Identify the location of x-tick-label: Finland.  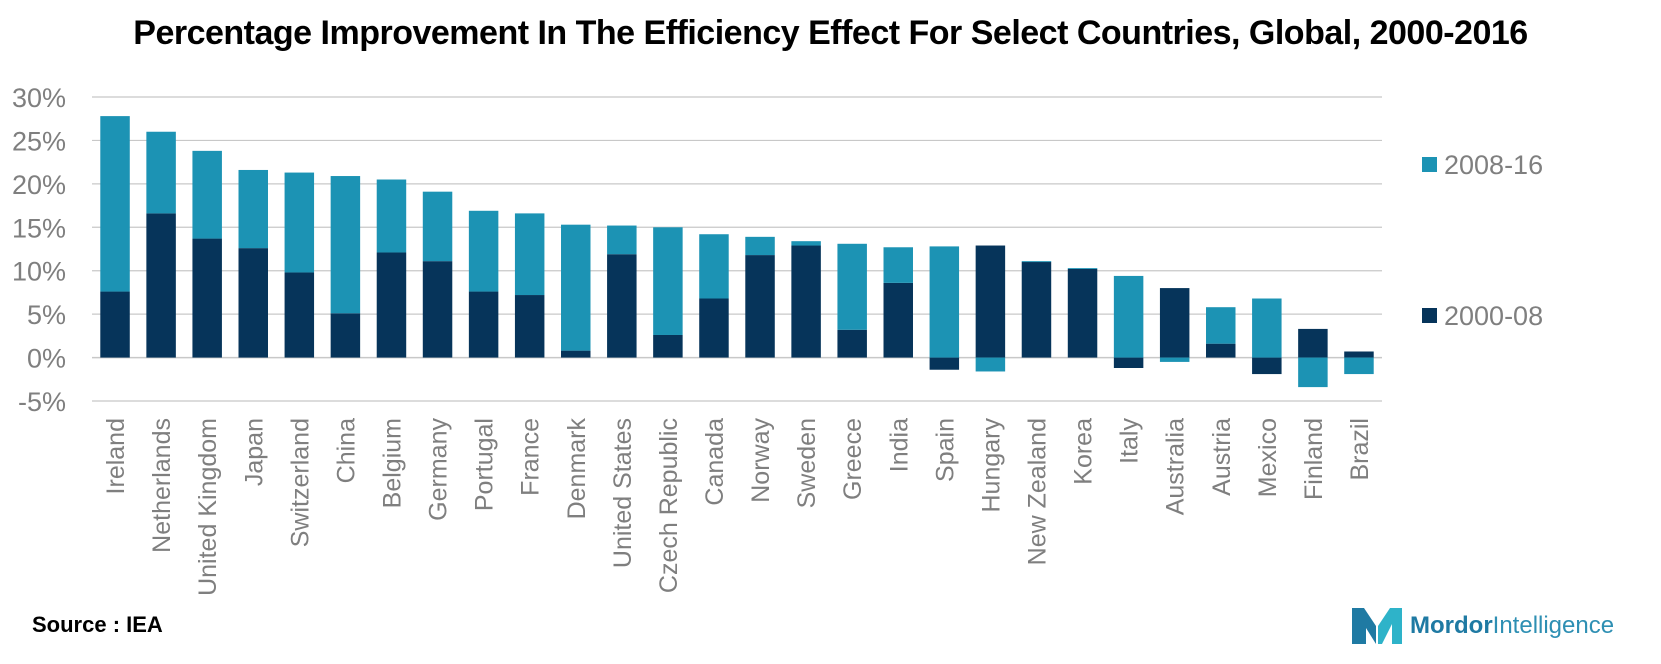
(1314, 459).